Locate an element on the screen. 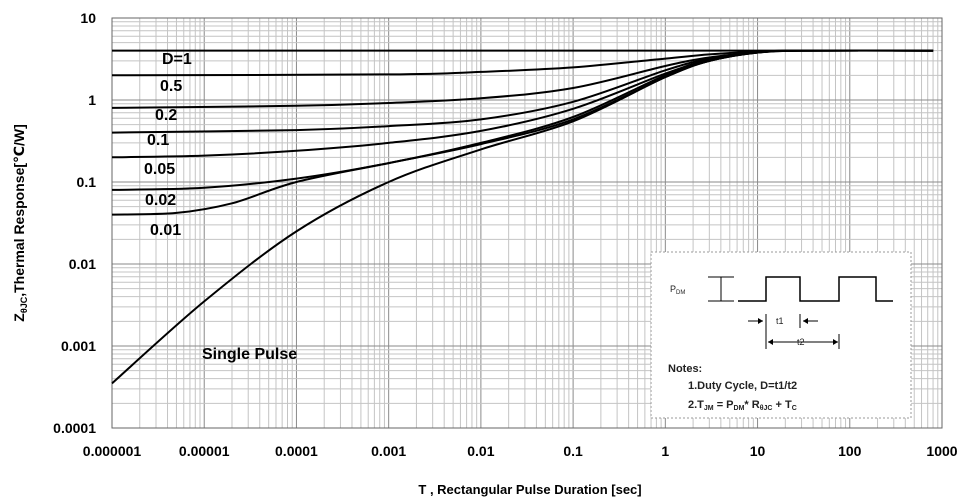 Image resolution: width=961 pixels, height=503 pixels. notes-title: Notes: is located at coordinates (685, 369).